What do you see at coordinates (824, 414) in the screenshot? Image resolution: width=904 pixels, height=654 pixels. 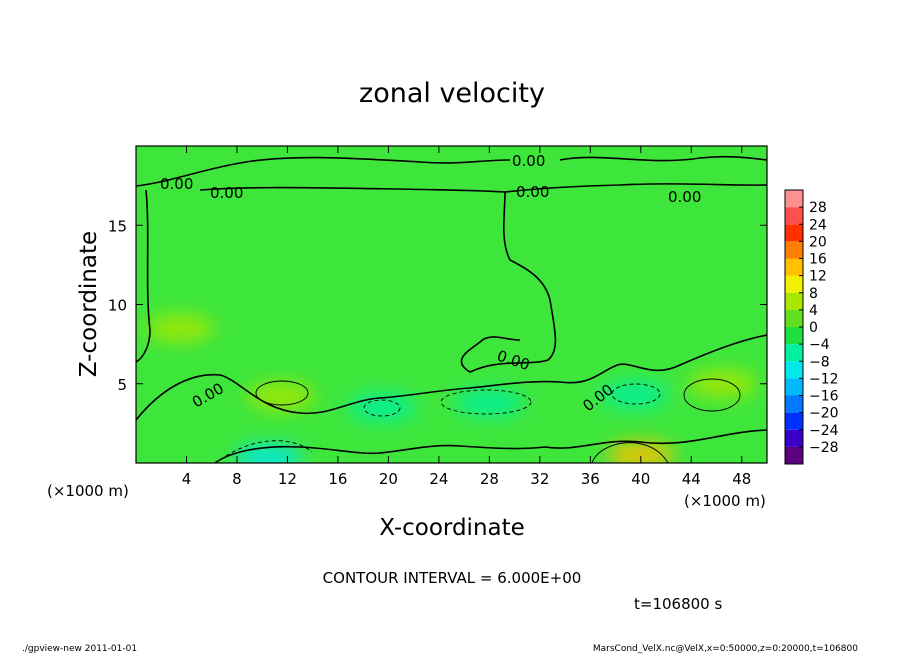 I see `colorbar-tick-label-12: −20` at bounding box center [824, 414].